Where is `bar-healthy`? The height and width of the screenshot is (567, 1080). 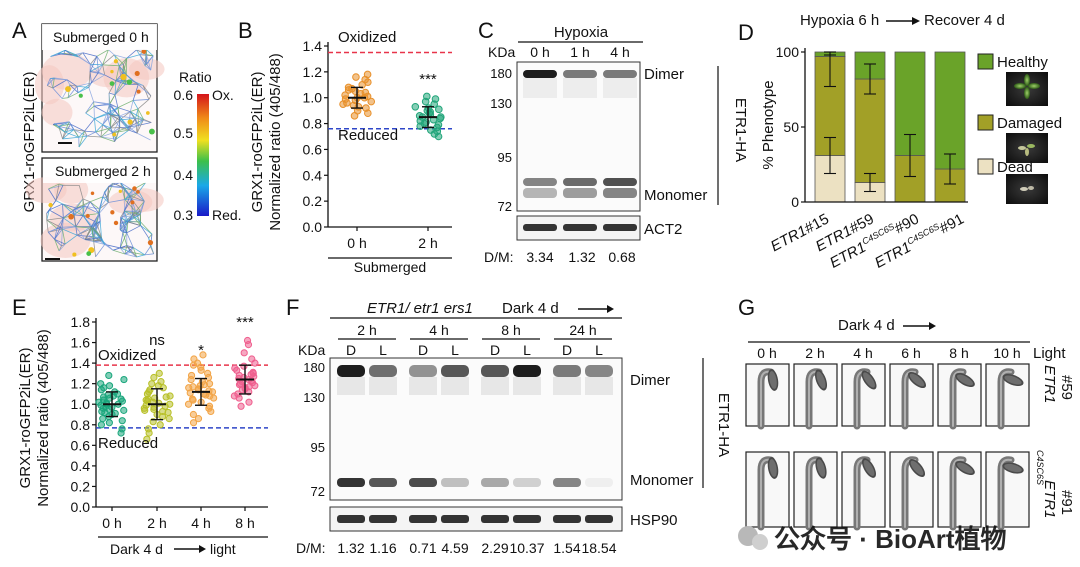 bar-healthy is located at coordinates (950, 110).